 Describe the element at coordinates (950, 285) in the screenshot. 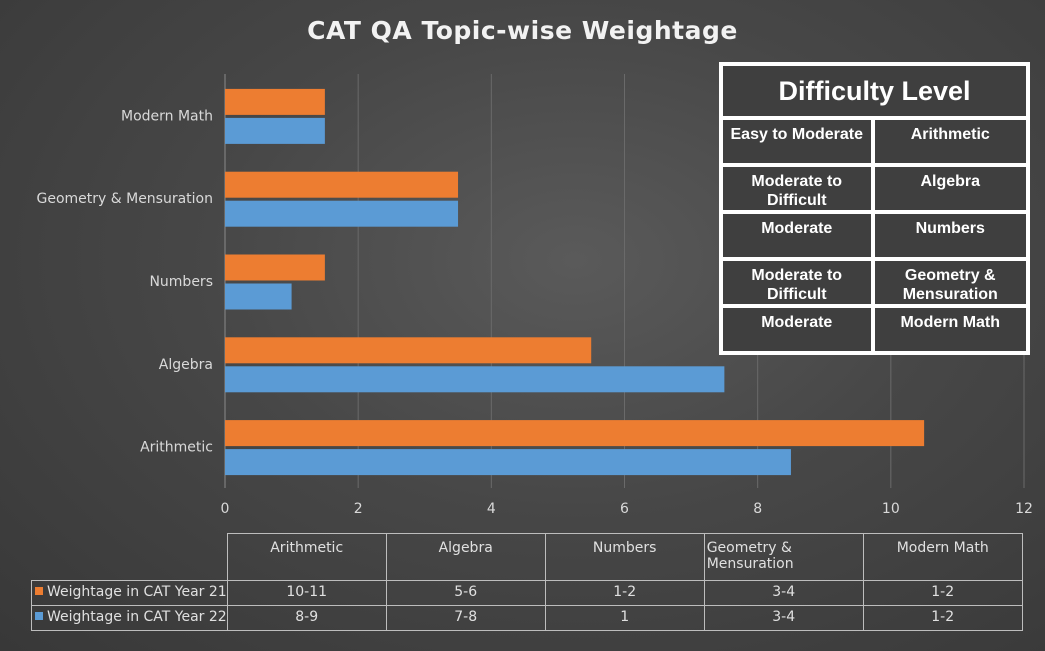

I see `difficulty-topic-cell: Geometry & Mensuration` at that location.